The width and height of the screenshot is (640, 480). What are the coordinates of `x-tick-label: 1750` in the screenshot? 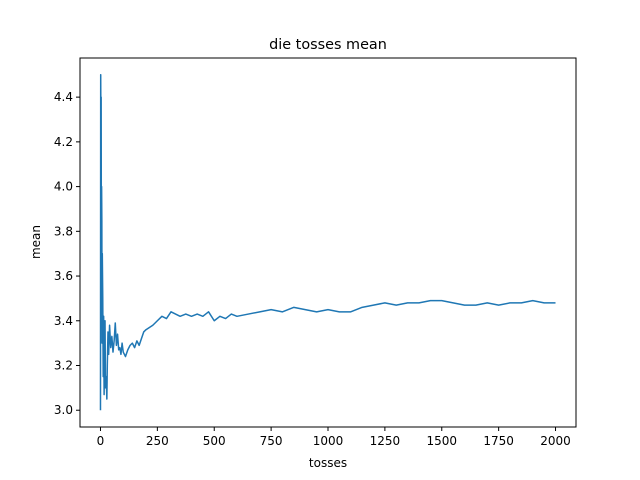 It's located at (498, 441).